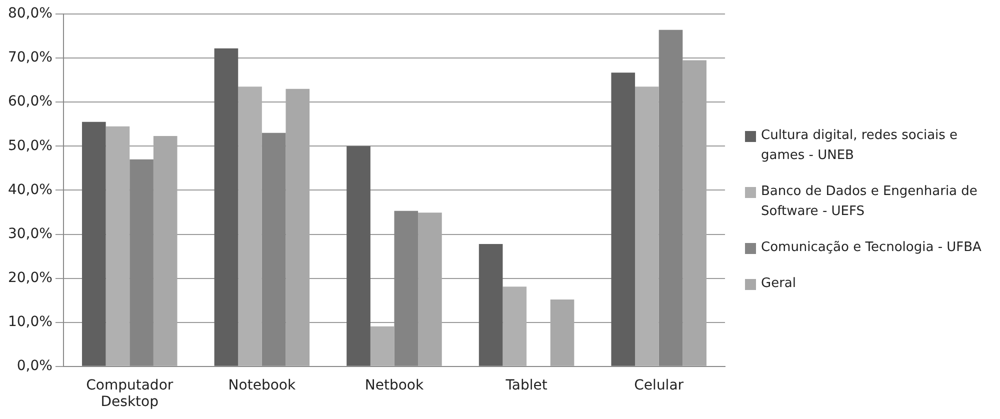  I want to click on x-tick-label: Tablet, so click(526, 385).